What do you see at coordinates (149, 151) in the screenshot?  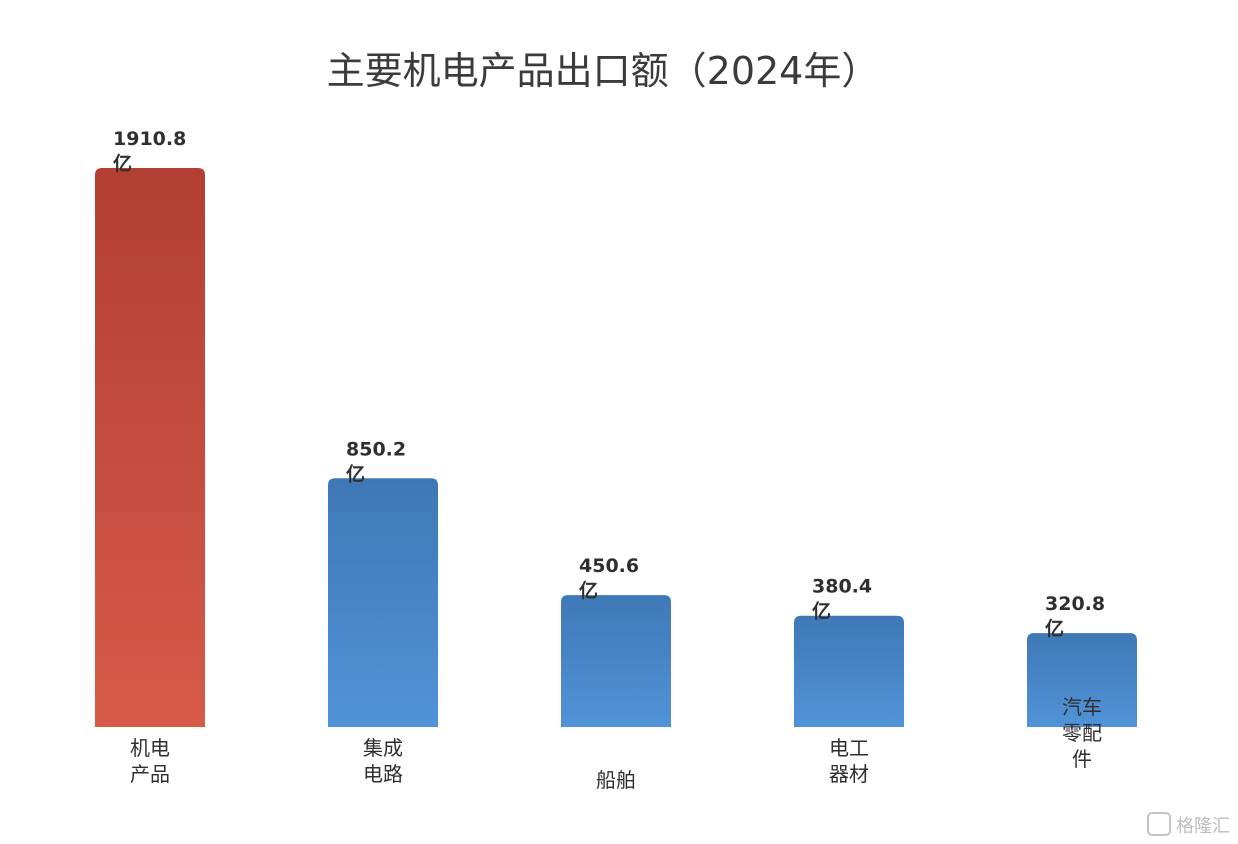 I see `value-label-0: 1910.8 亿` at bounding box center [149, 151].